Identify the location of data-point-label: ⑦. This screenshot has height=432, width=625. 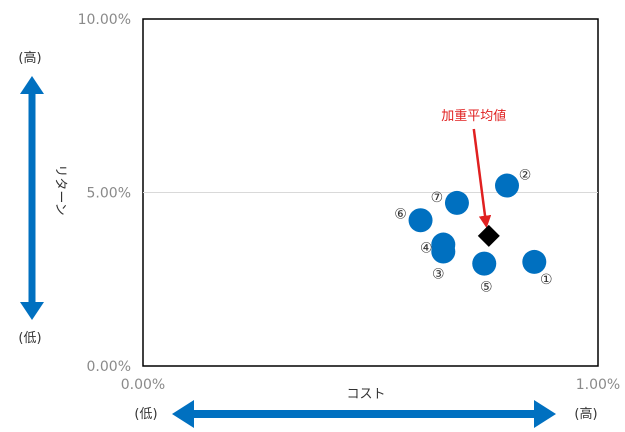
(437, 198).